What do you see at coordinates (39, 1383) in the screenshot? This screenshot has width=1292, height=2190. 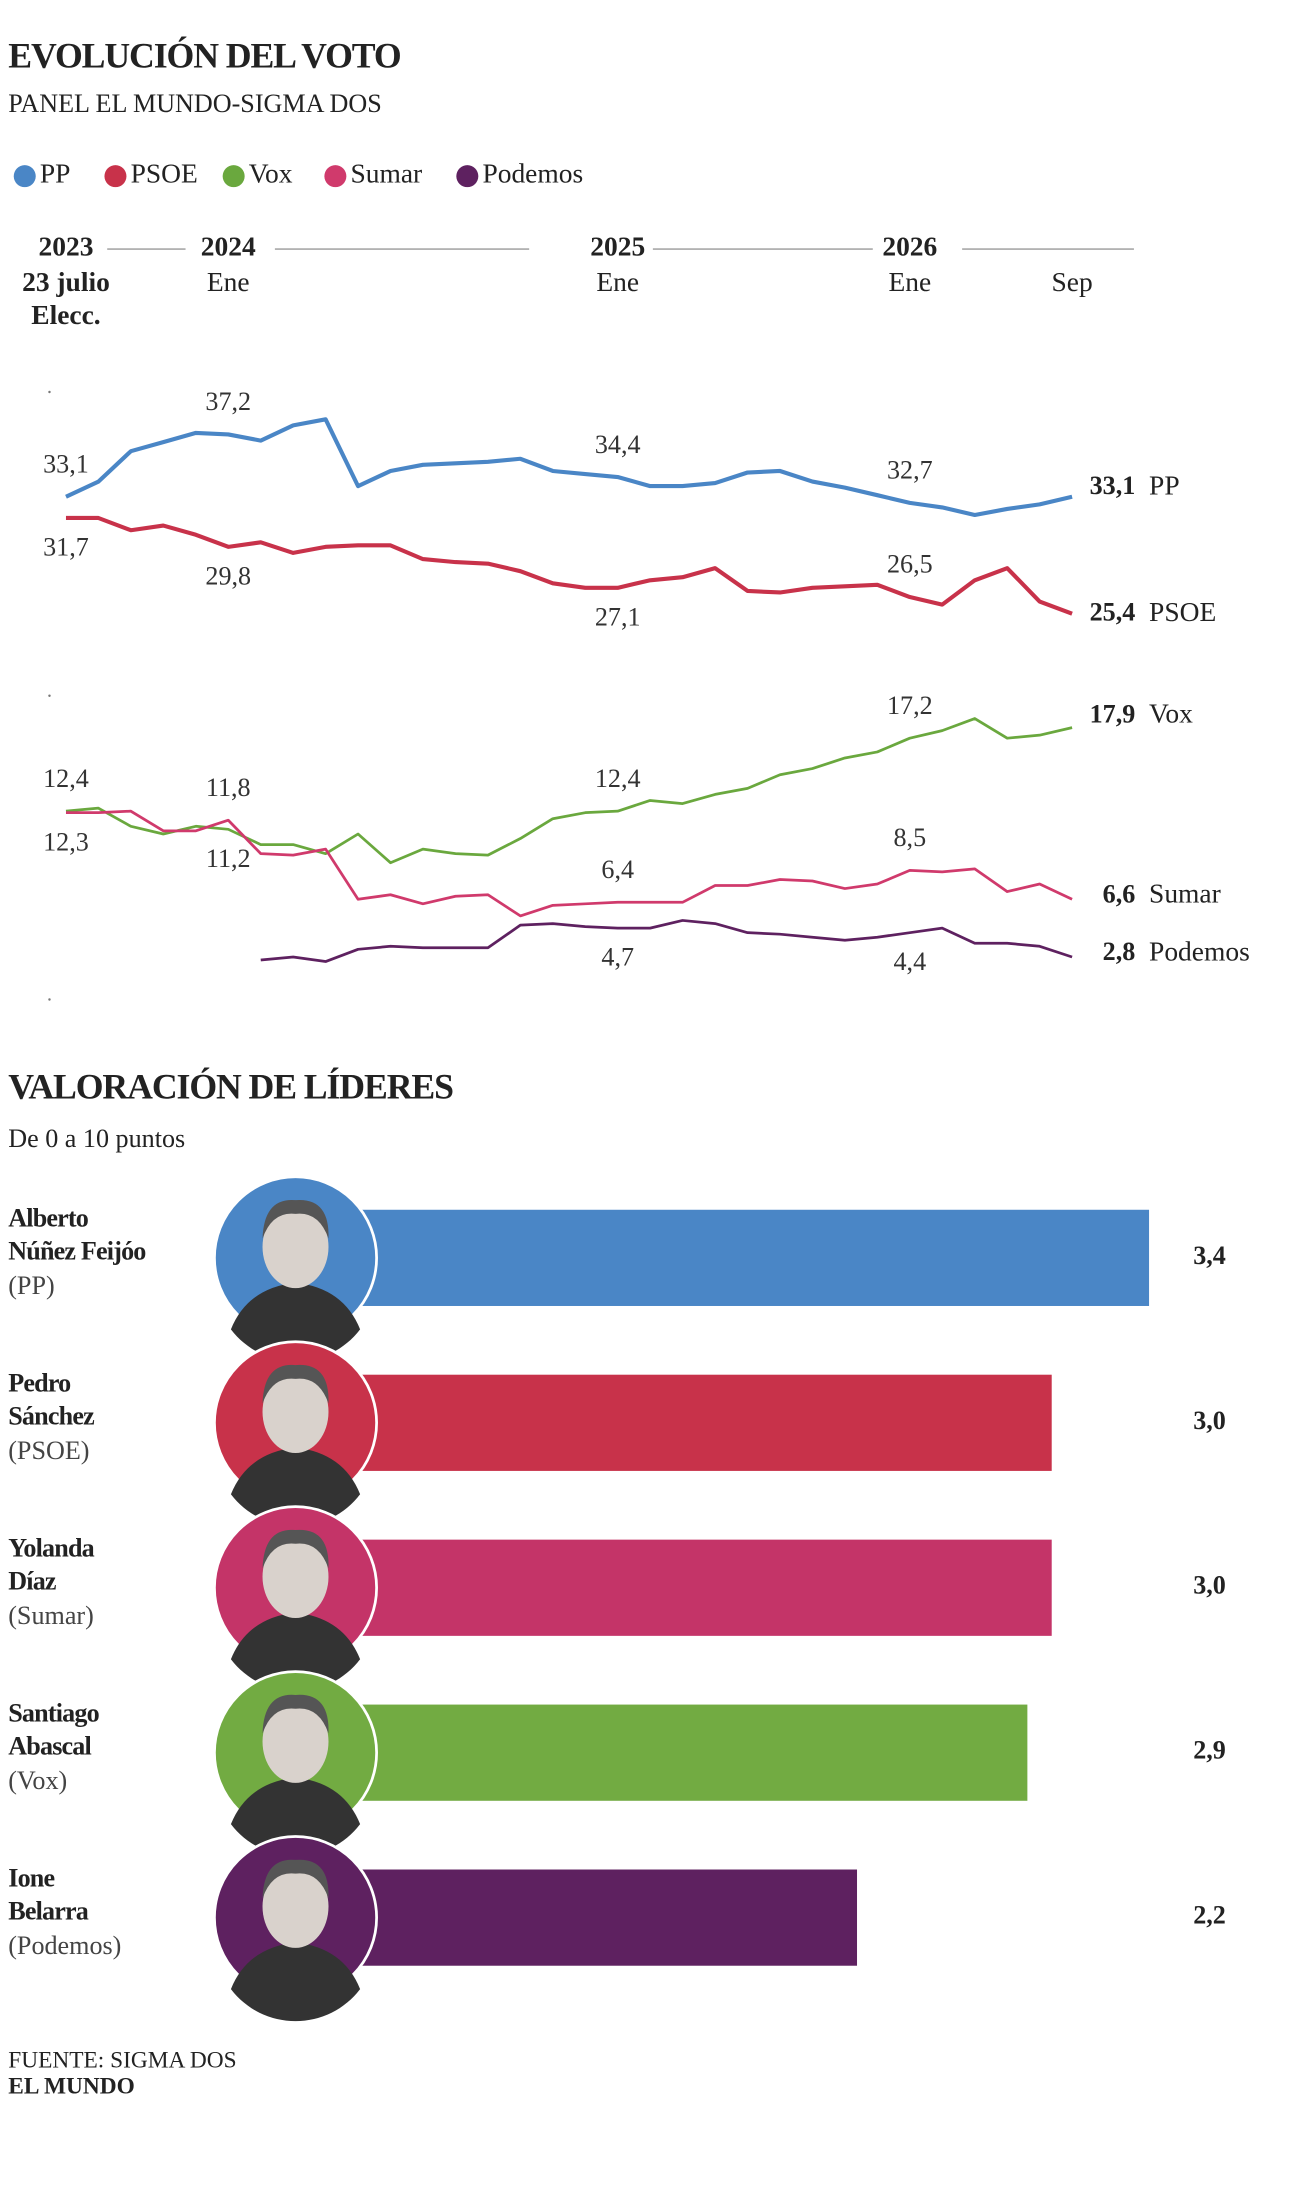 I see `leader-name: Pedro` at bounding box center [39, 1383].